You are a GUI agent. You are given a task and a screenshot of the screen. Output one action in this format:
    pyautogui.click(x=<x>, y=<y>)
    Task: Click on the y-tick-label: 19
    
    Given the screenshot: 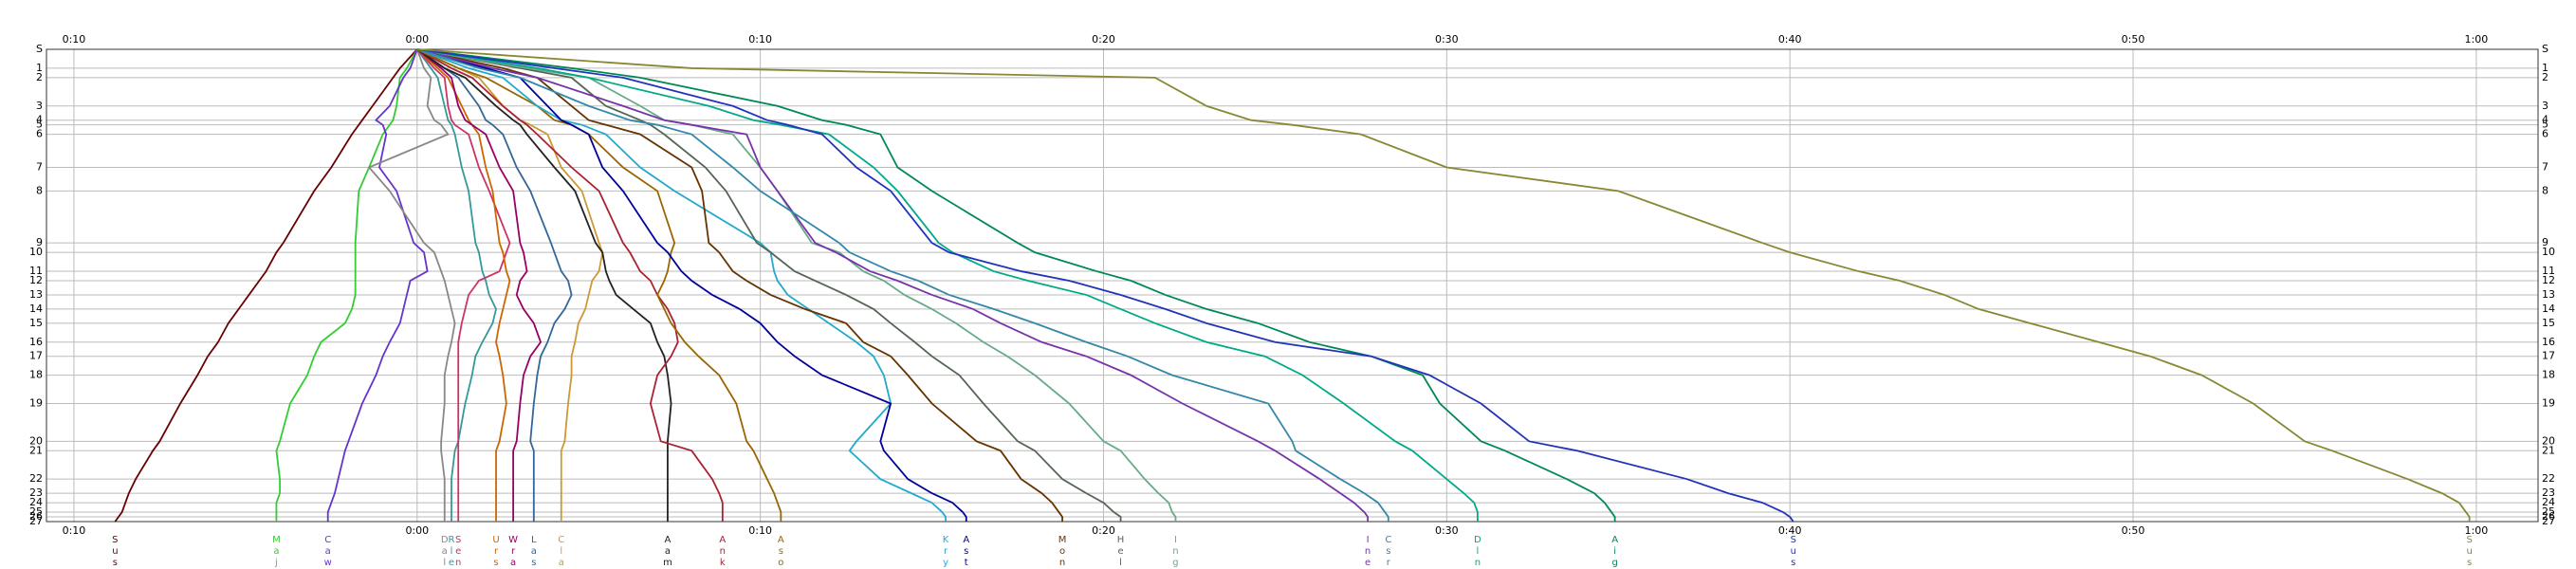 What is the action you would take?
    pyautogui.click(x=36, y=403)
    